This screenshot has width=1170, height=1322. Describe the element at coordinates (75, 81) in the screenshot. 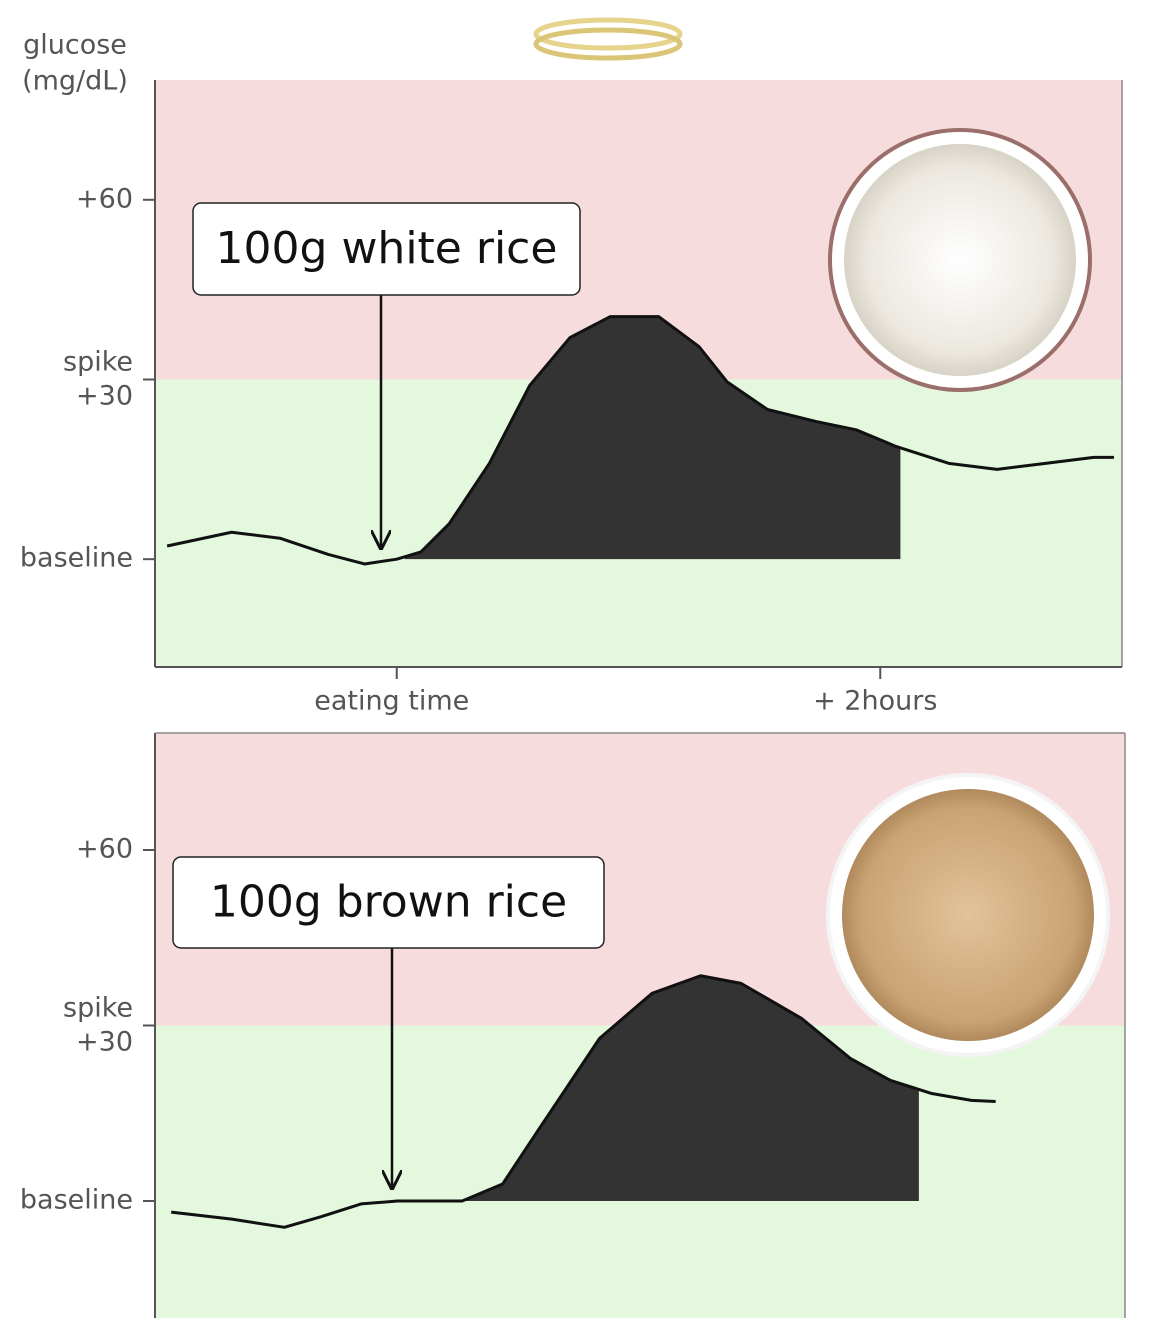

I see `y-axis-label: (mg/dL)` at that location.